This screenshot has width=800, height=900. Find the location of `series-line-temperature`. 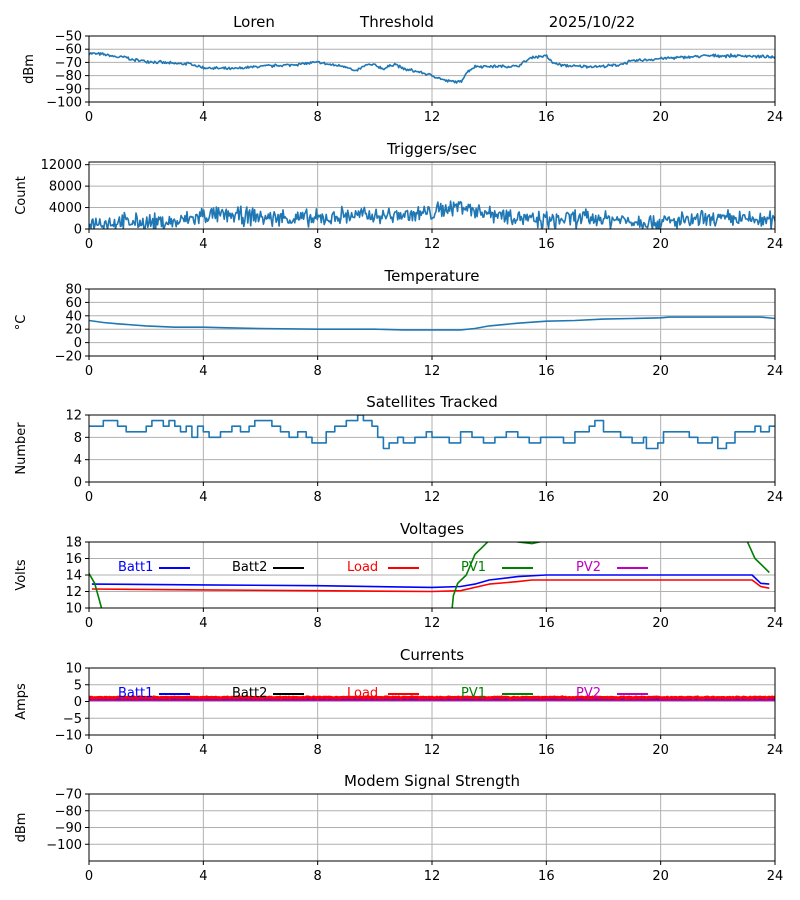

series-line-temperature is located at coordinates (432, 323).